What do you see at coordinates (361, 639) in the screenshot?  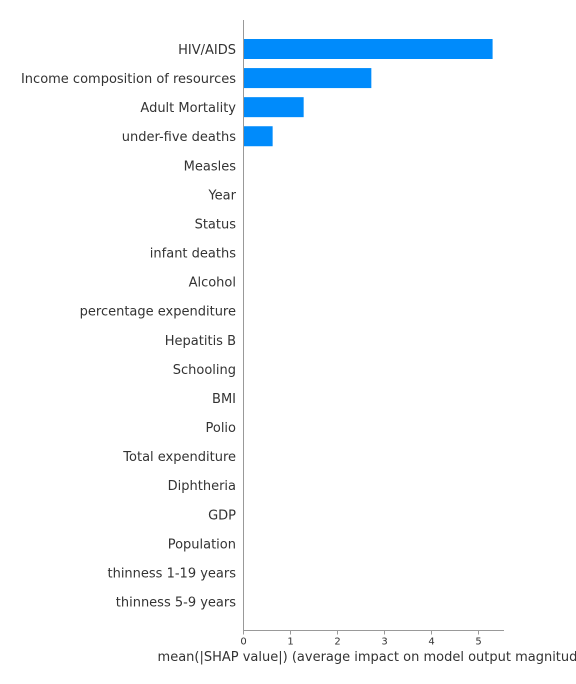 I see `x-ticks: 0 1 2 3 4 5` at bounding box center [361, 639].